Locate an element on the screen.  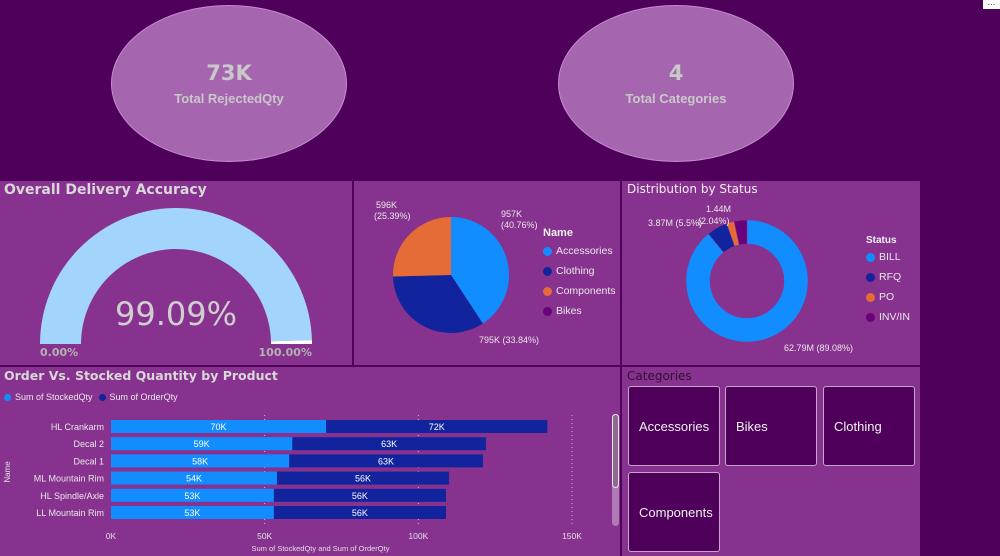
donut-legend-item: BILL is located at coordinates (888, 257).